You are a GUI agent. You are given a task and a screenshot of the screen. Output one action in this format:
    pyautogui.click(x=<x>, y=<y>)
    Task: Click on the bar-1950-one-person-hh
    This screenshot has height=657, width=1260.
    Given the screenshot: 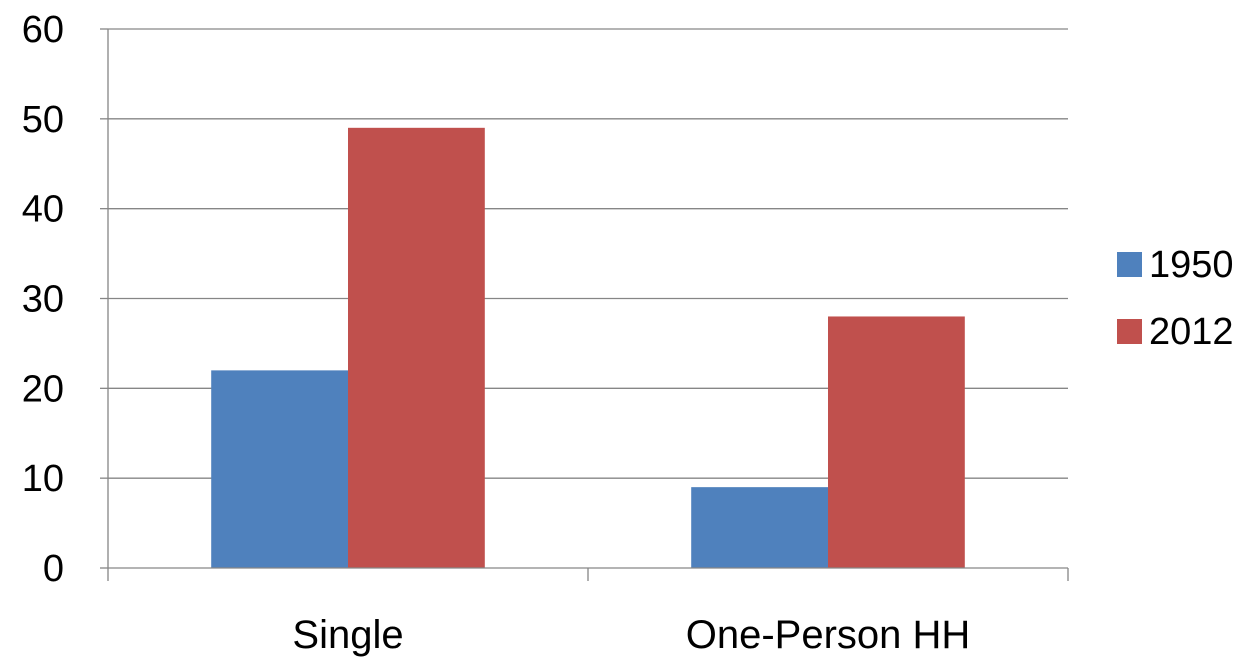 What is the action you would take?
    pyautogui.click(x=759, y=527)
    